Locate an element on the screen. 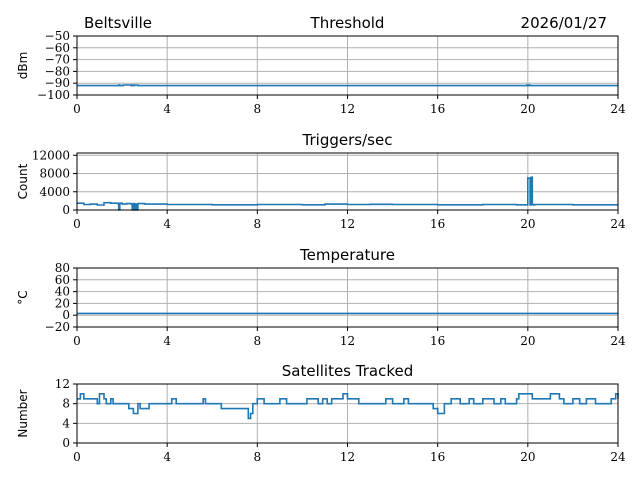  temperature-xtick-label: 0 is located at coordinates (77, 341).